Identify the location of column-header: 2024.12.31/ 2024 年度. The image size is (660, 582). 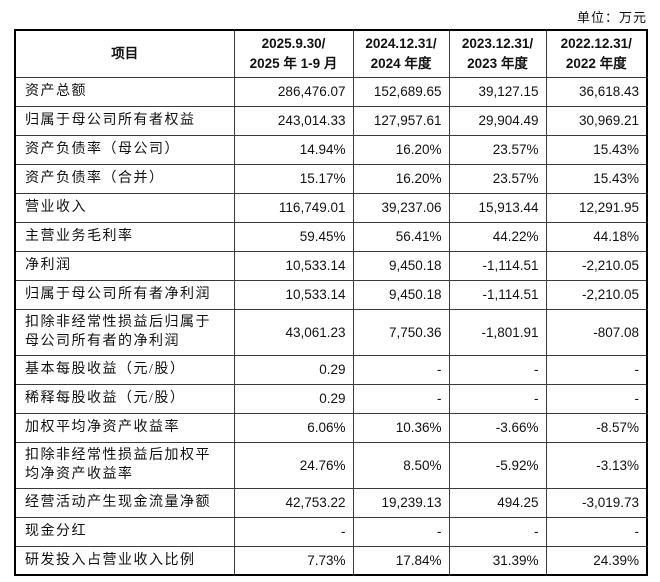
(401, 53).